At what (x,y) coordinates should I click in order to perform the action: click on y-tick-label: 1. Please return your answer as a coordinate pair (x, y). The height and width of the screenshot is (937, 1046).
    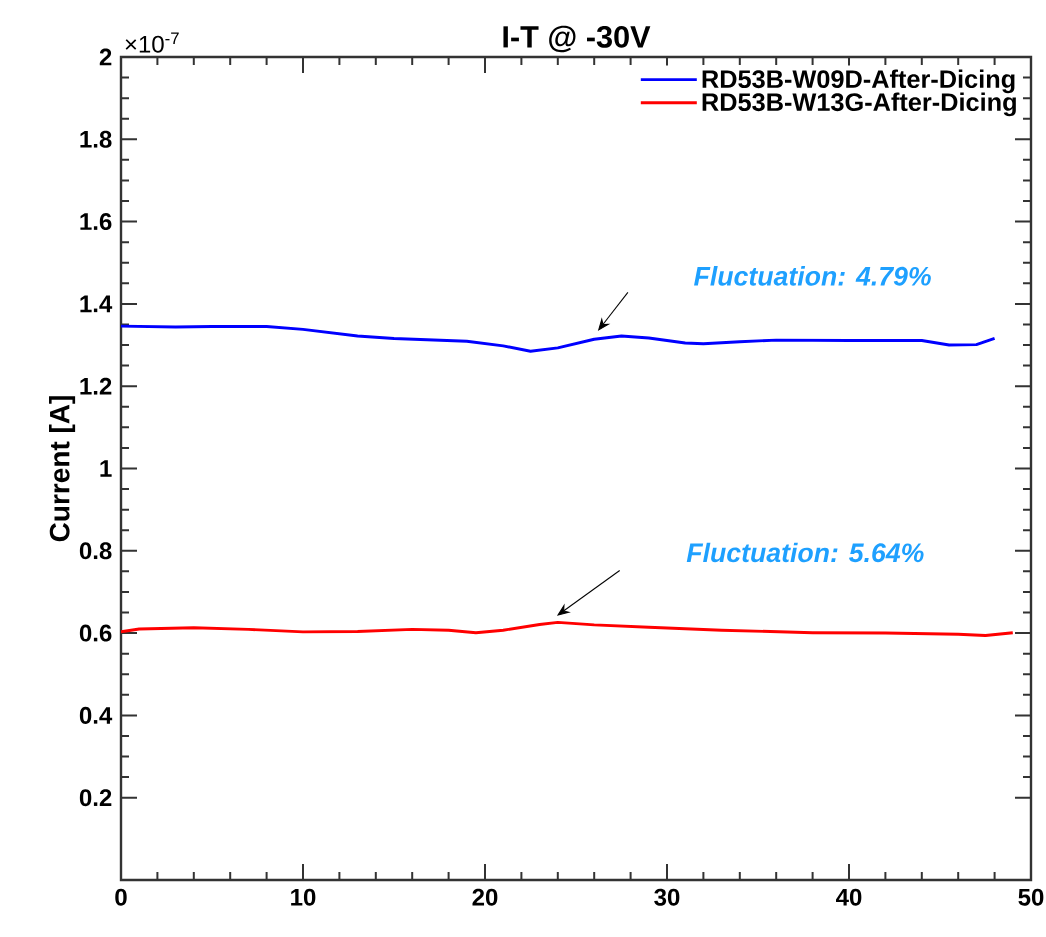
    Looking at the image, I should click on (106, 468).